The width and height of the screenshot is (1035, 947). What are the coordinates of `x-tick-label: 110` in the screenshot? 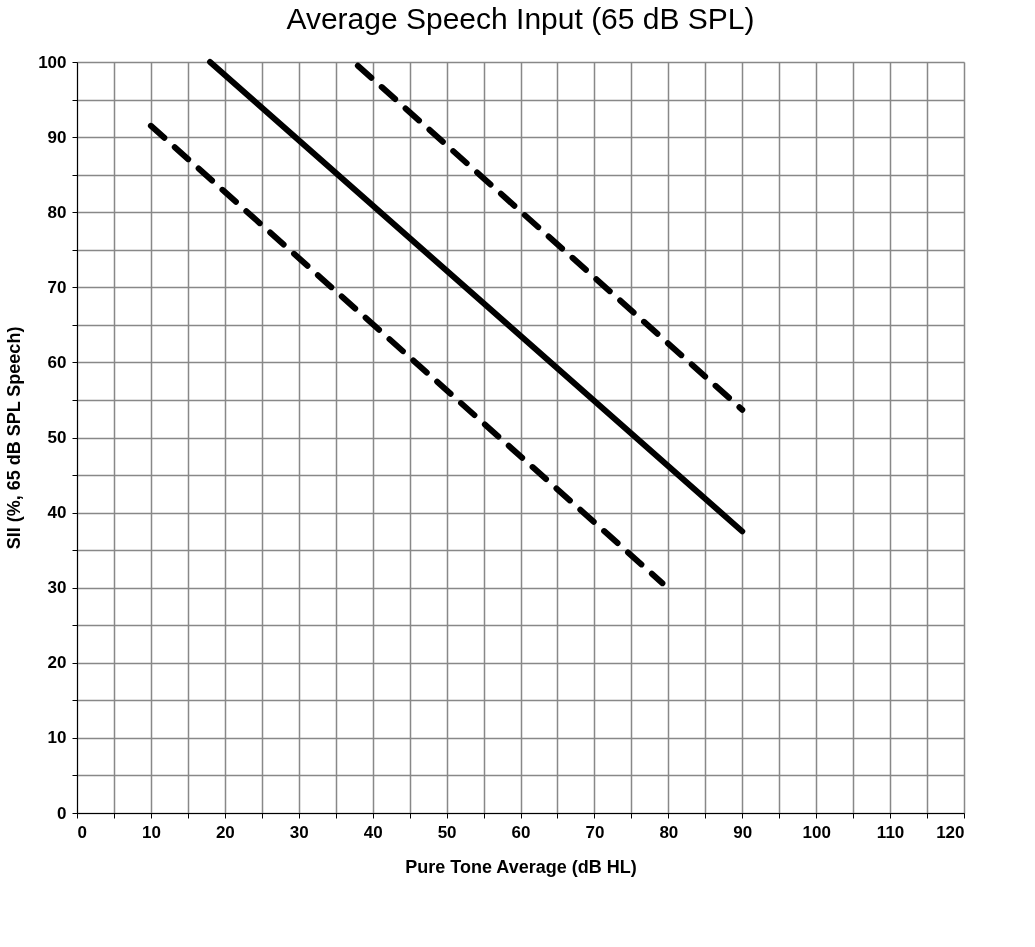 It's located at (890, 832).